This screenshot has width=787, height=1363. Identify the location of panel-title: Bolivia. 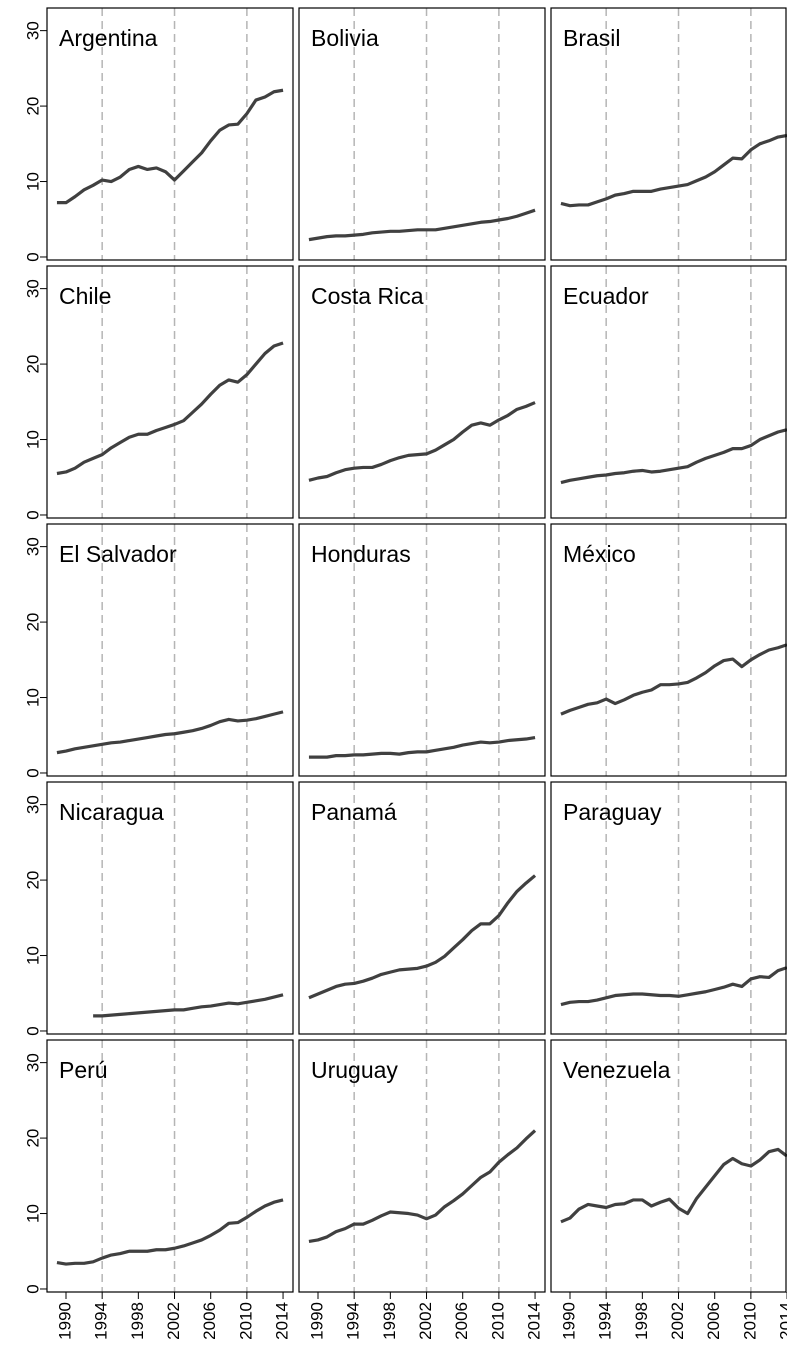
(345, 38).